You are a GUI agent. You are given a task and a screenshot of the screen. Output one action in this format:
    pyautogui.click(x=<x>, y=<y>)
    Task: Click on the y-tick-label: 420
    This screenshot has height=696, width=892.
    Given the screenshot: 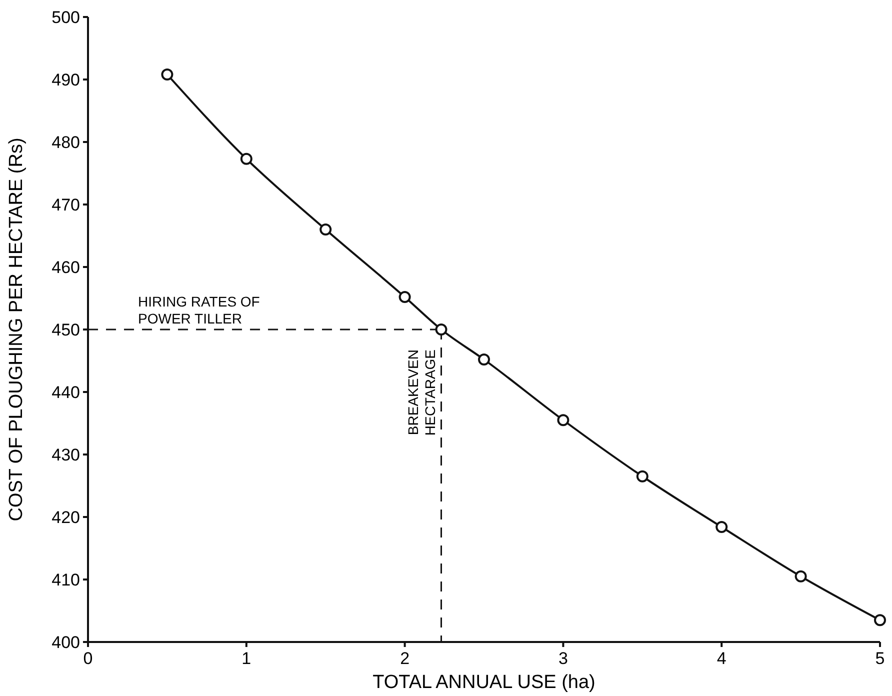 What is the action you would take?
    pyautogui.click(x=66, y=517)
    